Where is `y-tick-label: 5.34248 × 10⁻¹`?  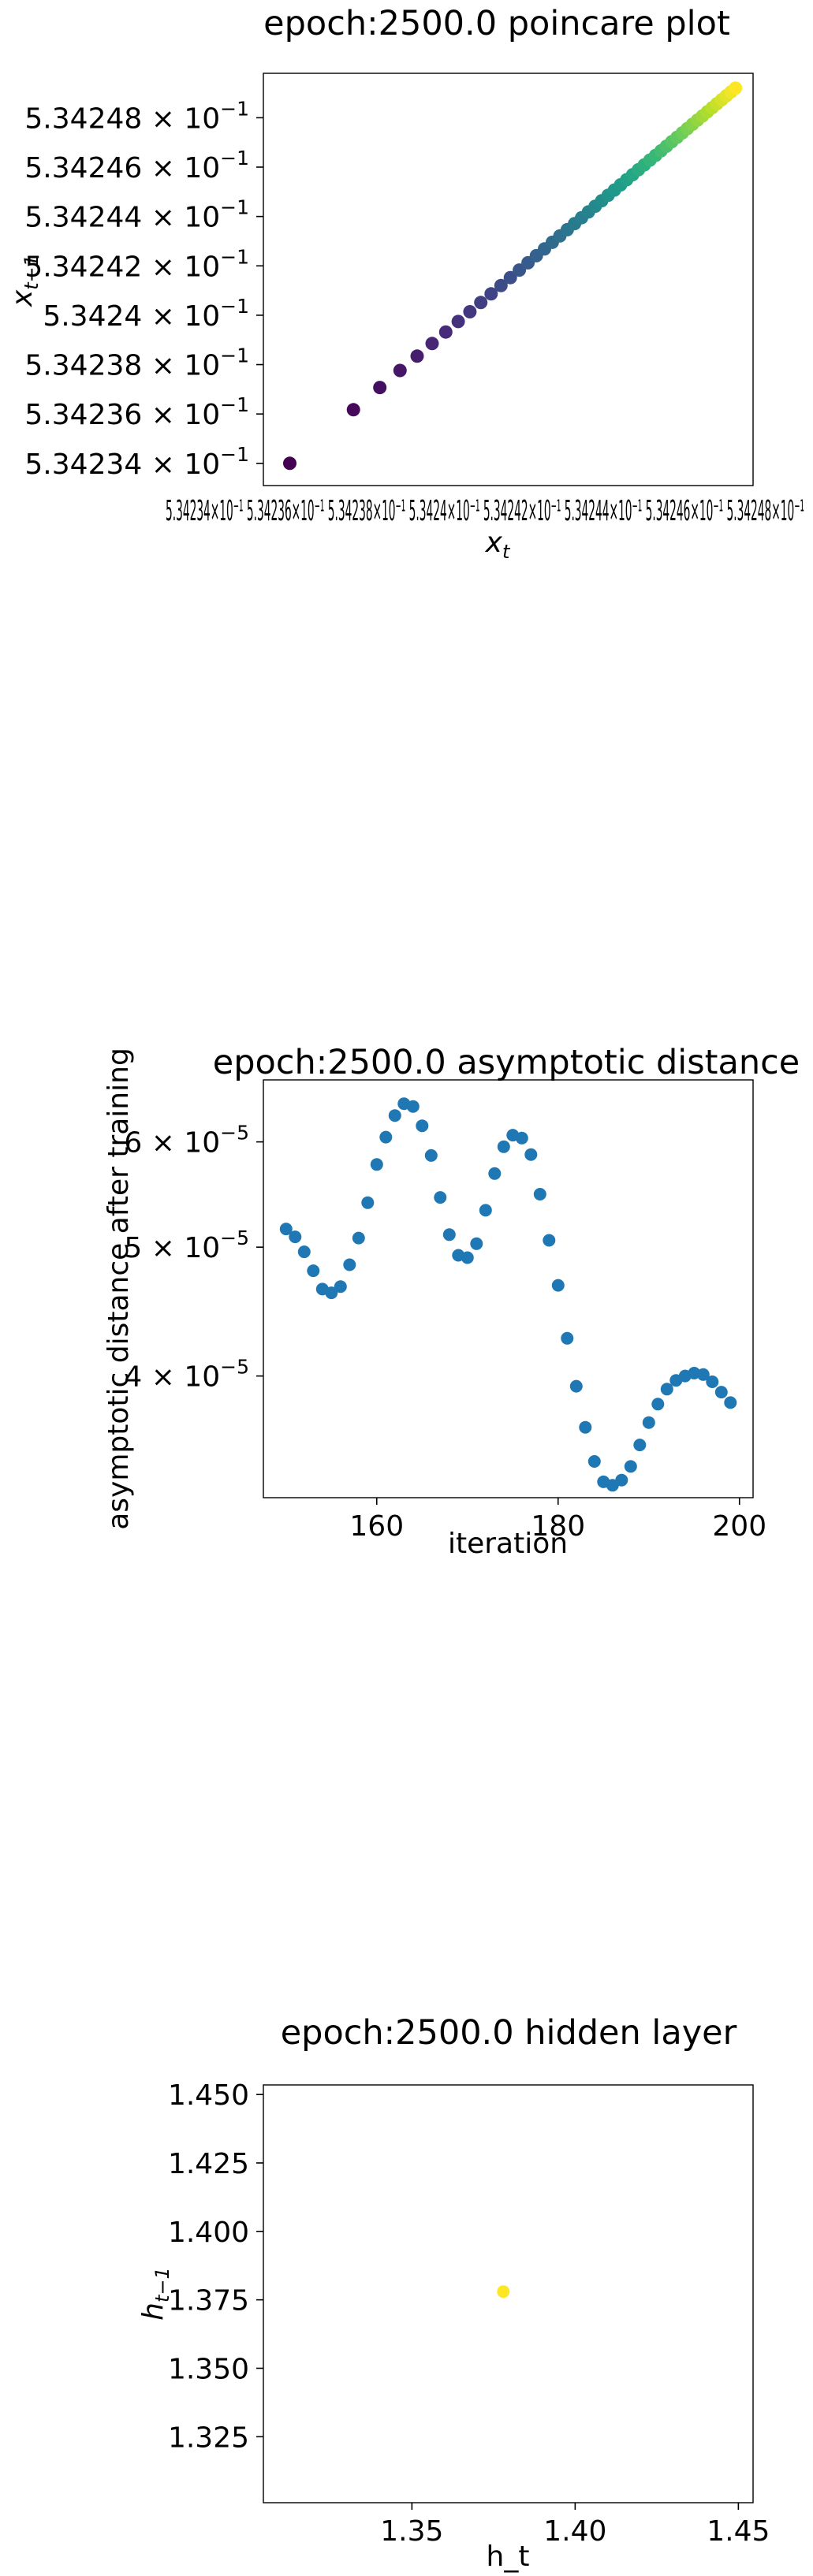 y-tick-label: 5.34248 × 10⁻¹ is located at coordinates (136, 116).